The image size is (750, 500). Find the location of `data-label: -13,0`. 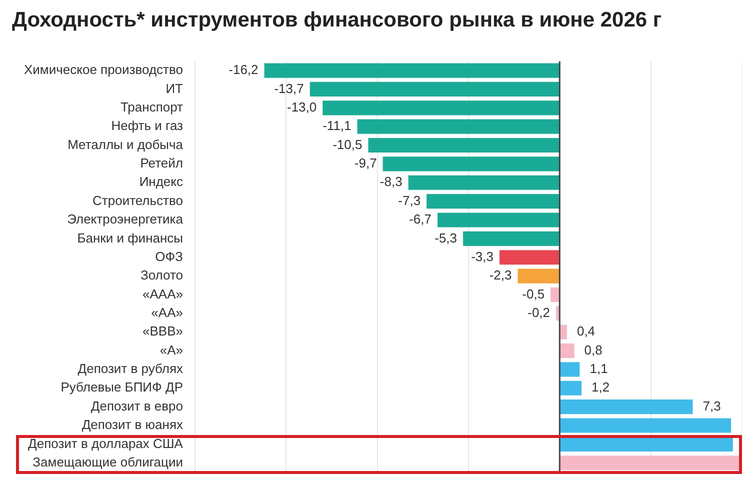

data-label: -13,0 is located at coordinates (301, 106).